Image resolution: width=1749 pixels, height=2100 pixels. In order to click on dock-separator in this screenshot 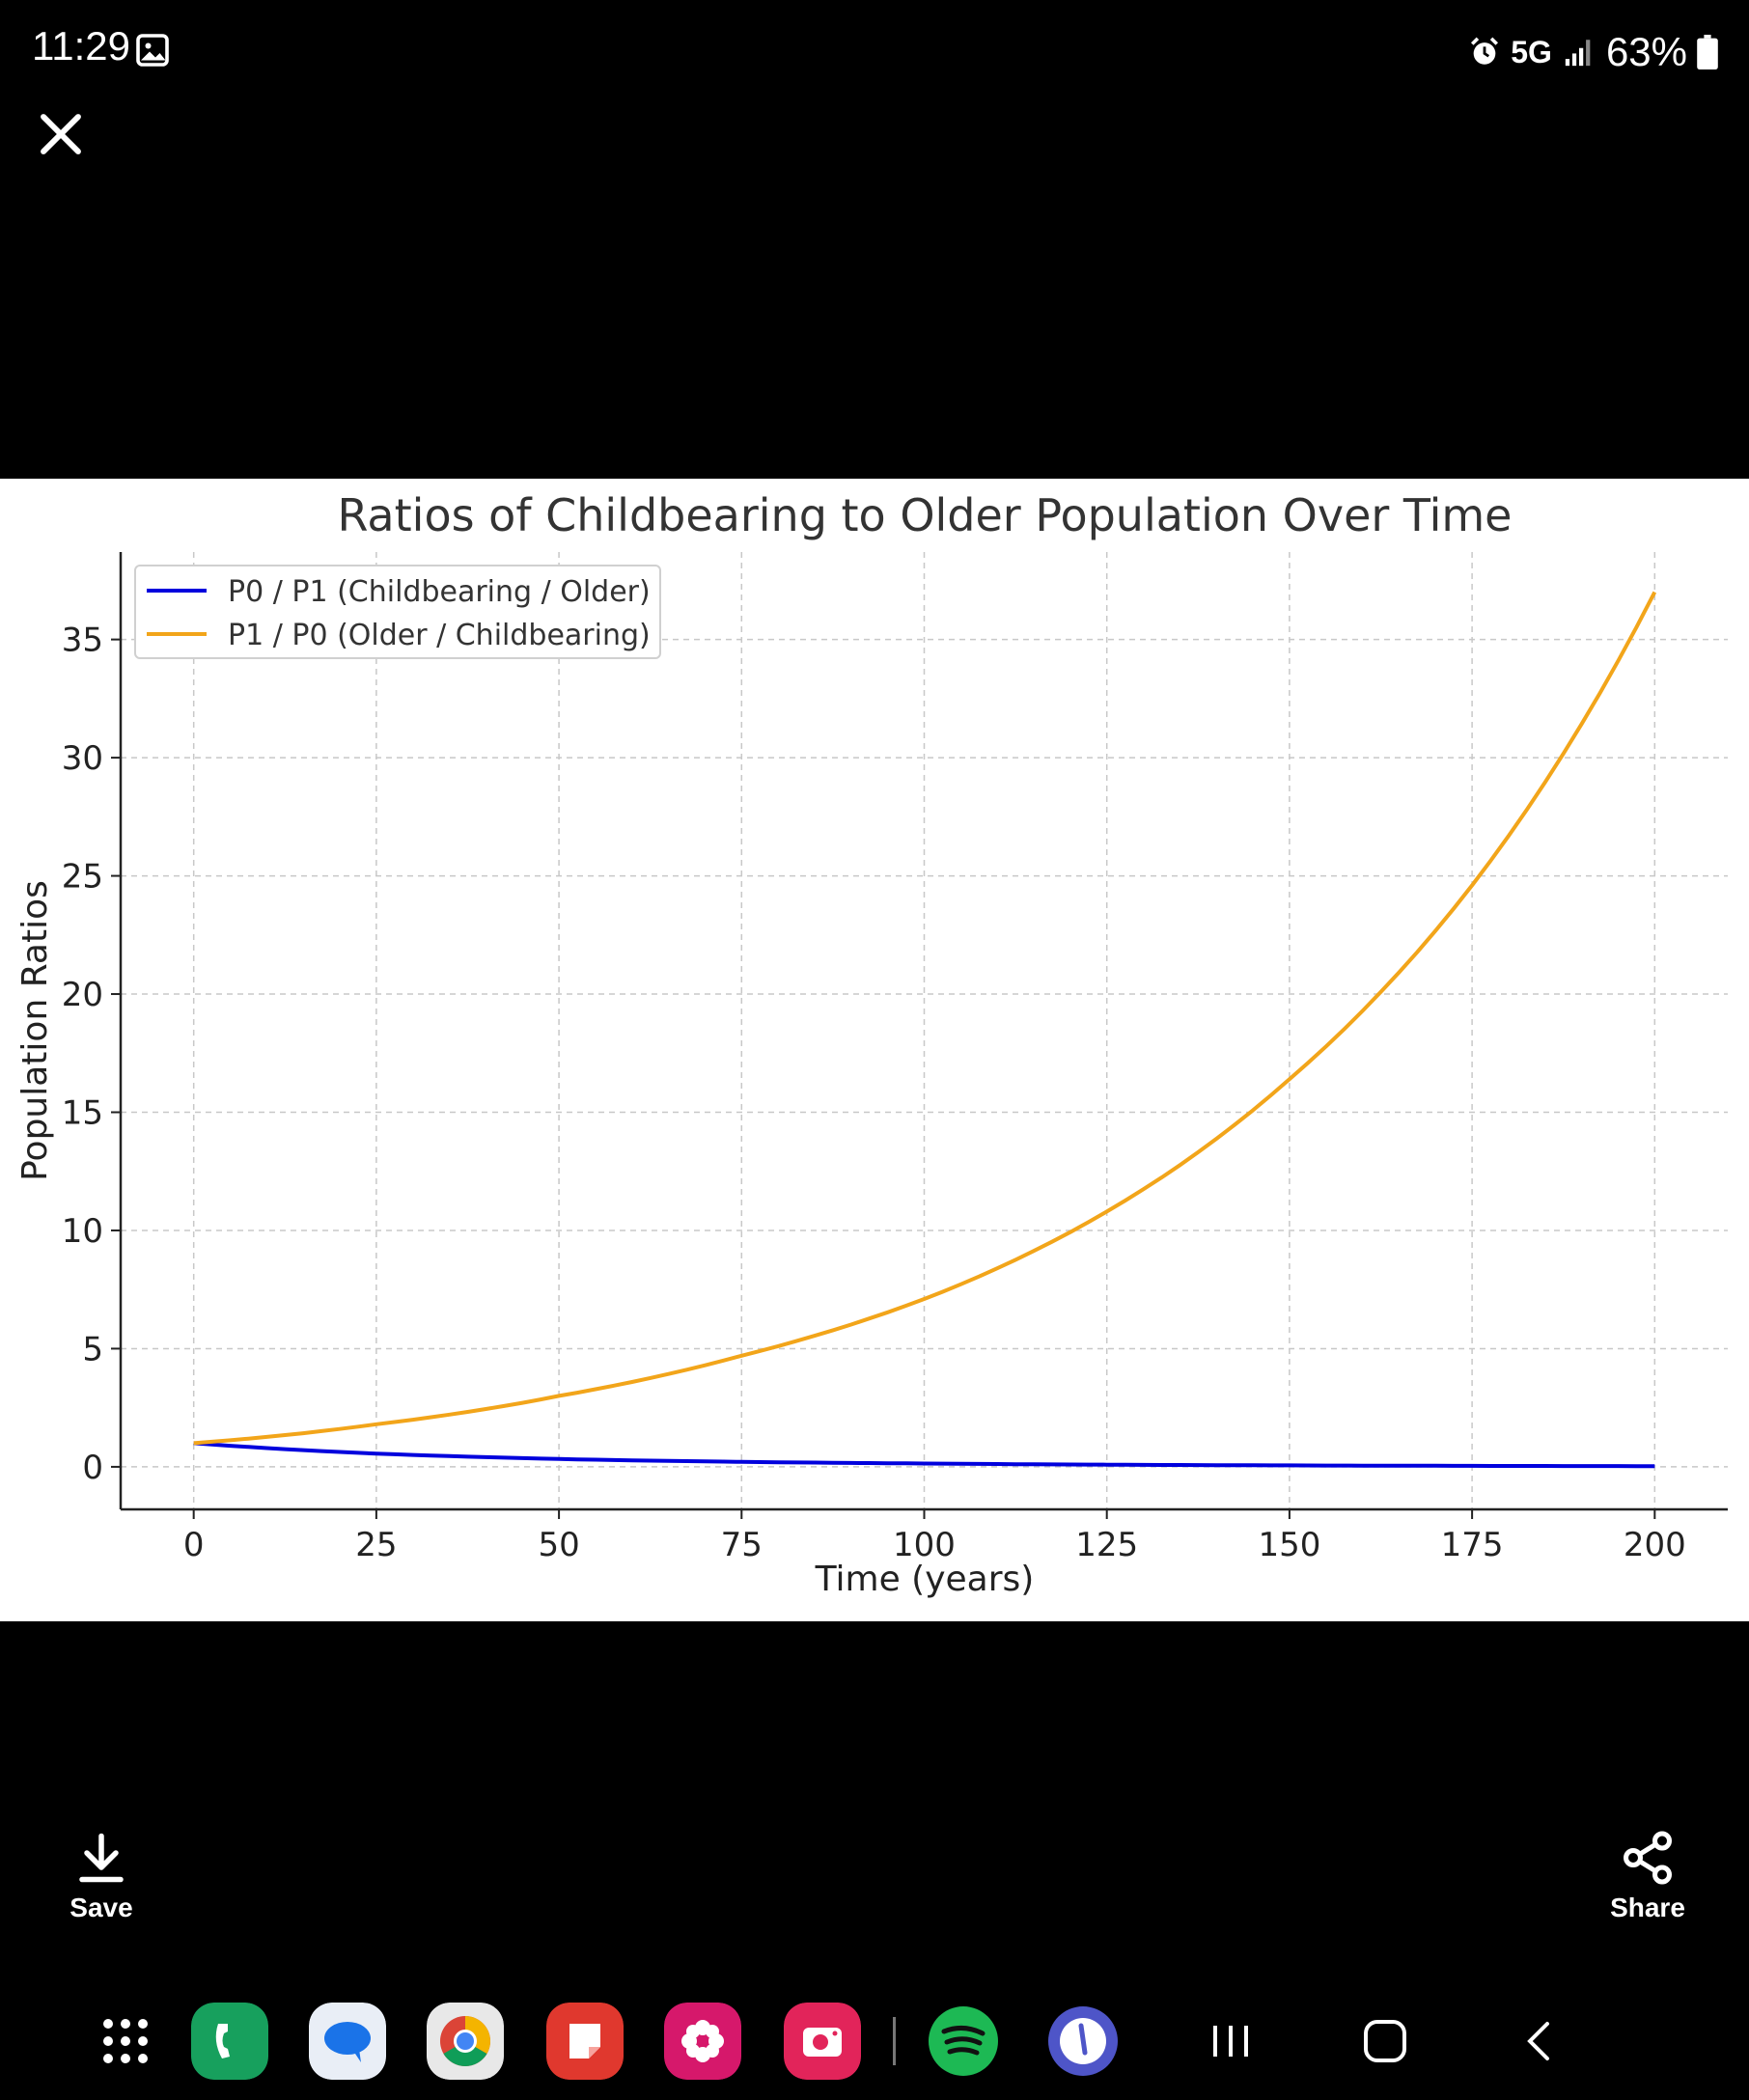, I will do `click(894, 2041)`.